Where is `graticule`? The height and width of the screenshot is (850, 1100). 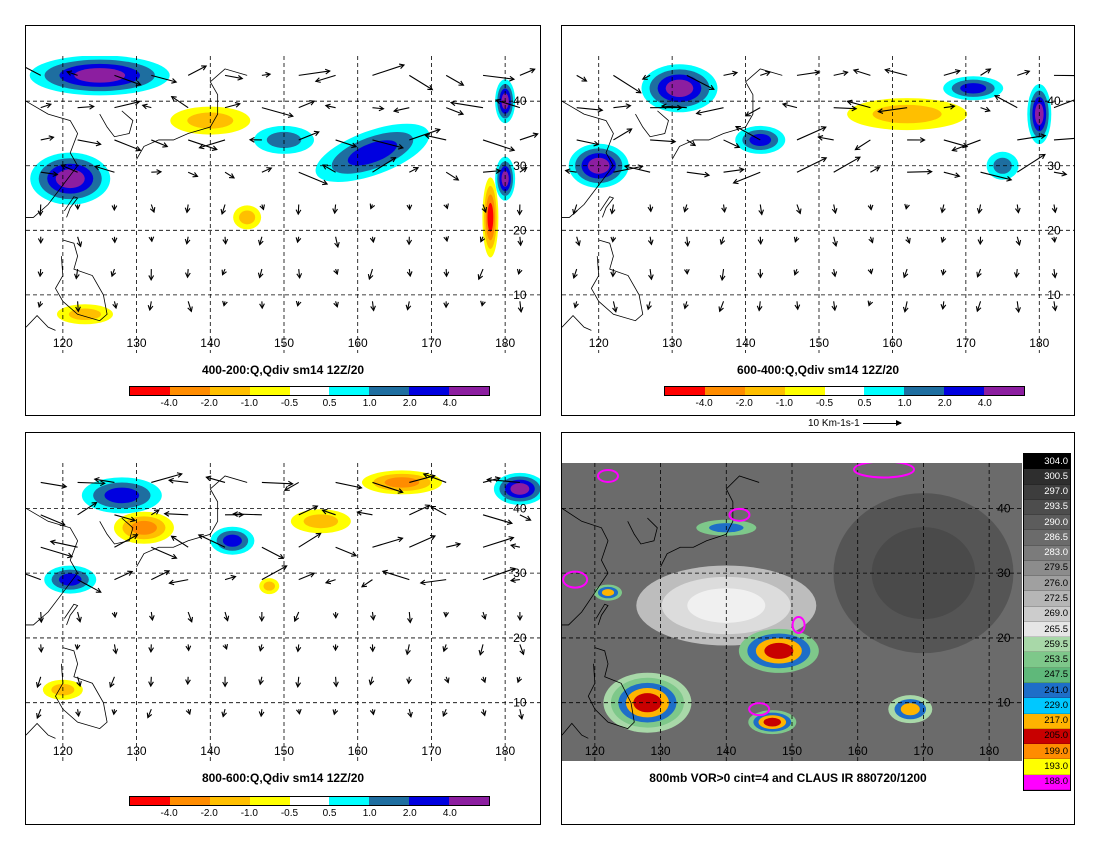
graticule is located at coordinates (792, 612).